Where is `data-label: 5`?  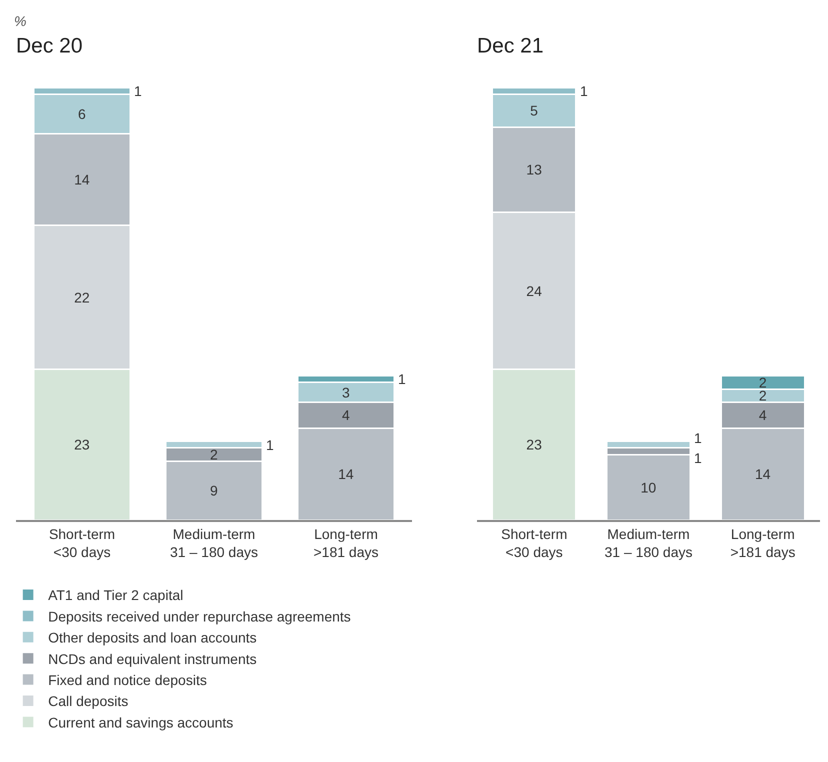 data-label: 5 is located at coordinates (534, 110).